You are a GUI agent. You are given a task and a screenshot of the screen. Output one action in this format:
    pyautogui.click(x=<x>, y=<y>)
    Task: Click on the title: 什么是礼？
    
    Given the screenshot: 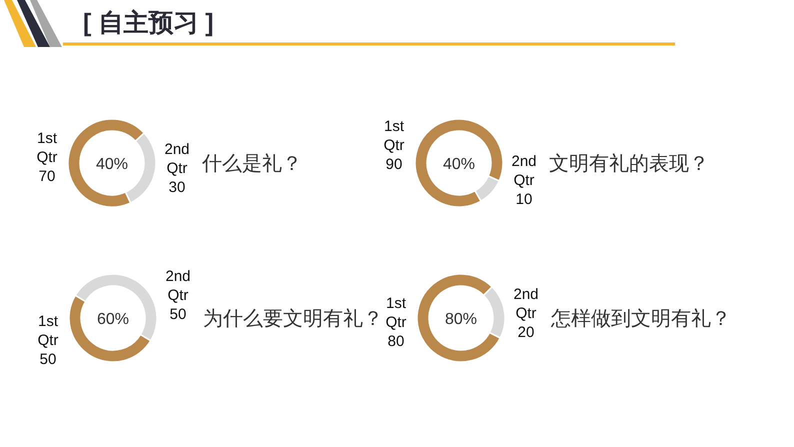 What is the action you would take?
    pyautogui.click(x=252, y=164)
    